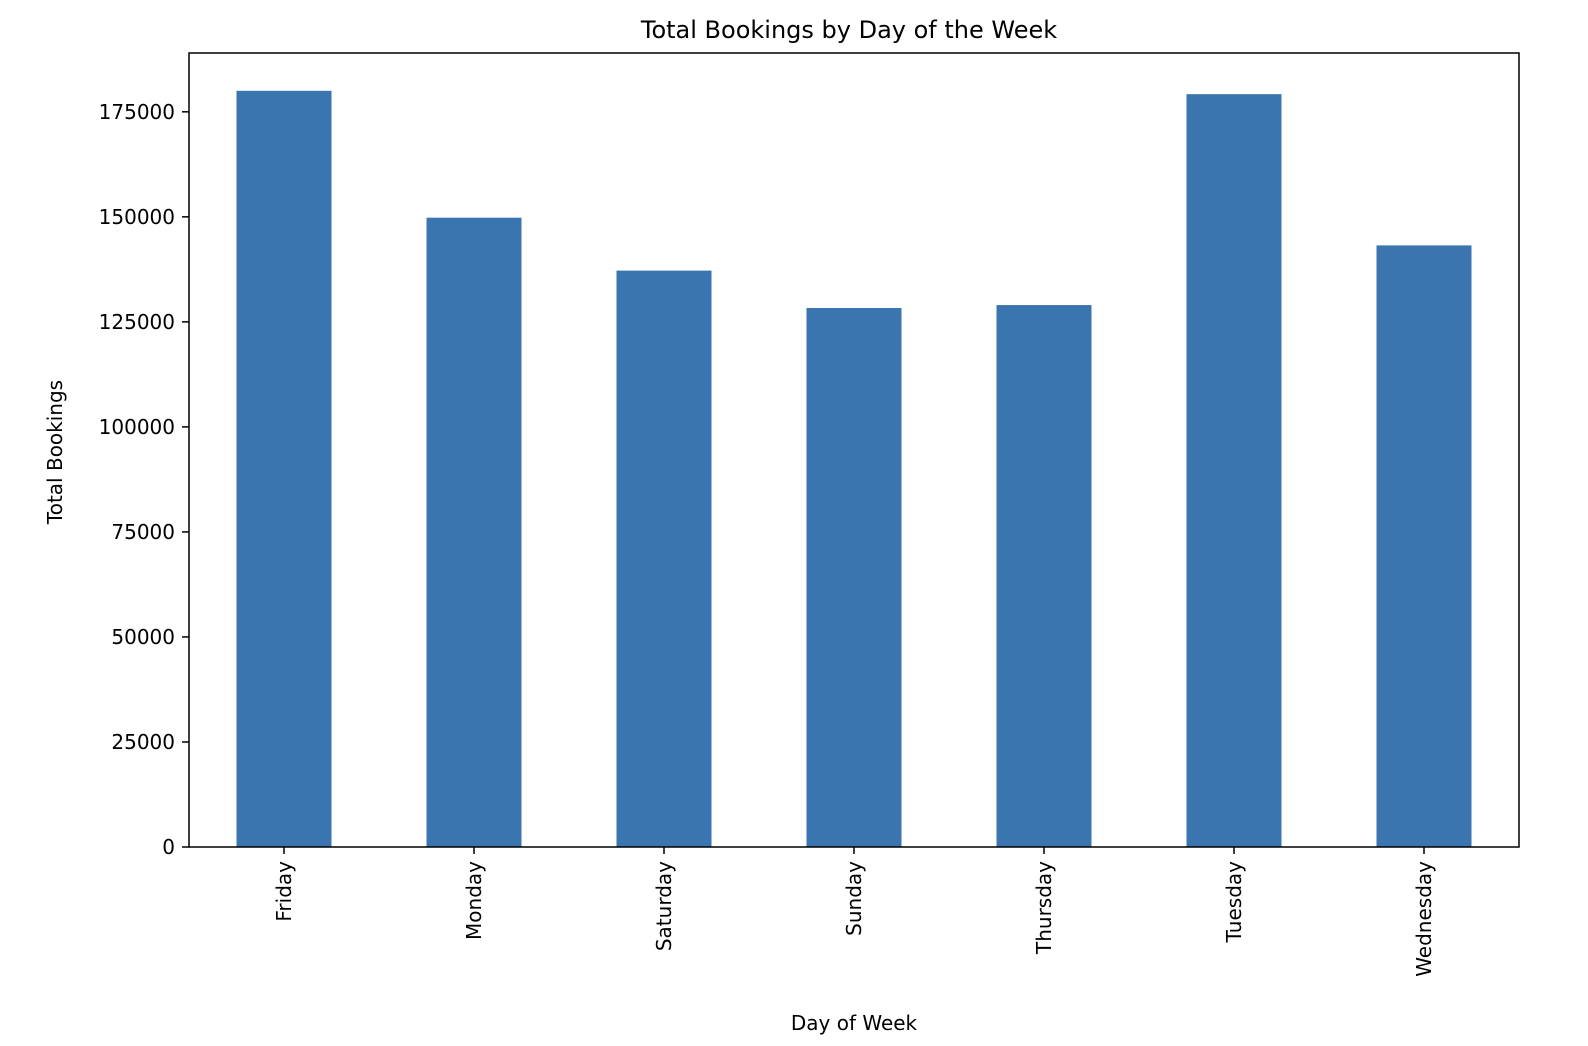 The image size is (1588, 1046). What do you see at coordinates (1044, 908) in the screenshot?
I see `x-tick-label: Thursday` at bounding box center [1044, 908].